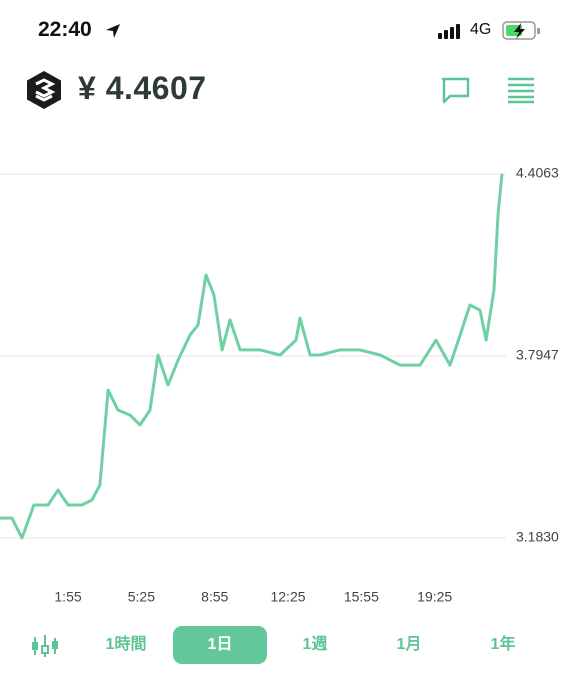  What do you see at coordinates (521, 90) in the screenshot?
I see `menu-button` at bounding box center [521, 90].